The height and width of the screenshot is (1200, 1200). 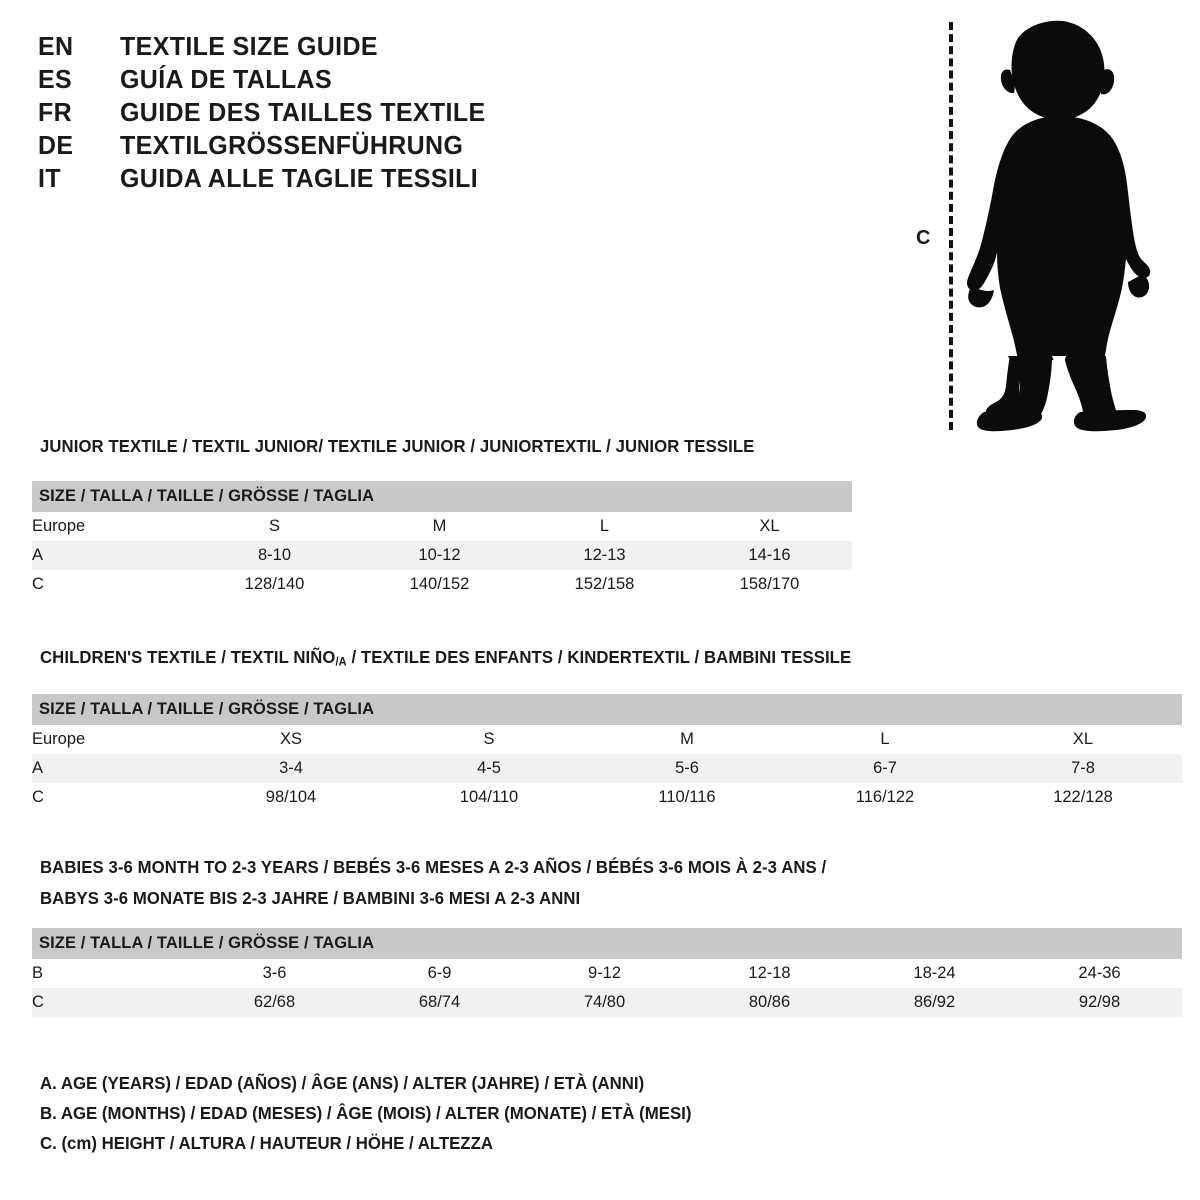 What do you see at coordinates (274, 555) in the screenshot?
I see `cell-value: 8-10` at bounding box center [274, 555].